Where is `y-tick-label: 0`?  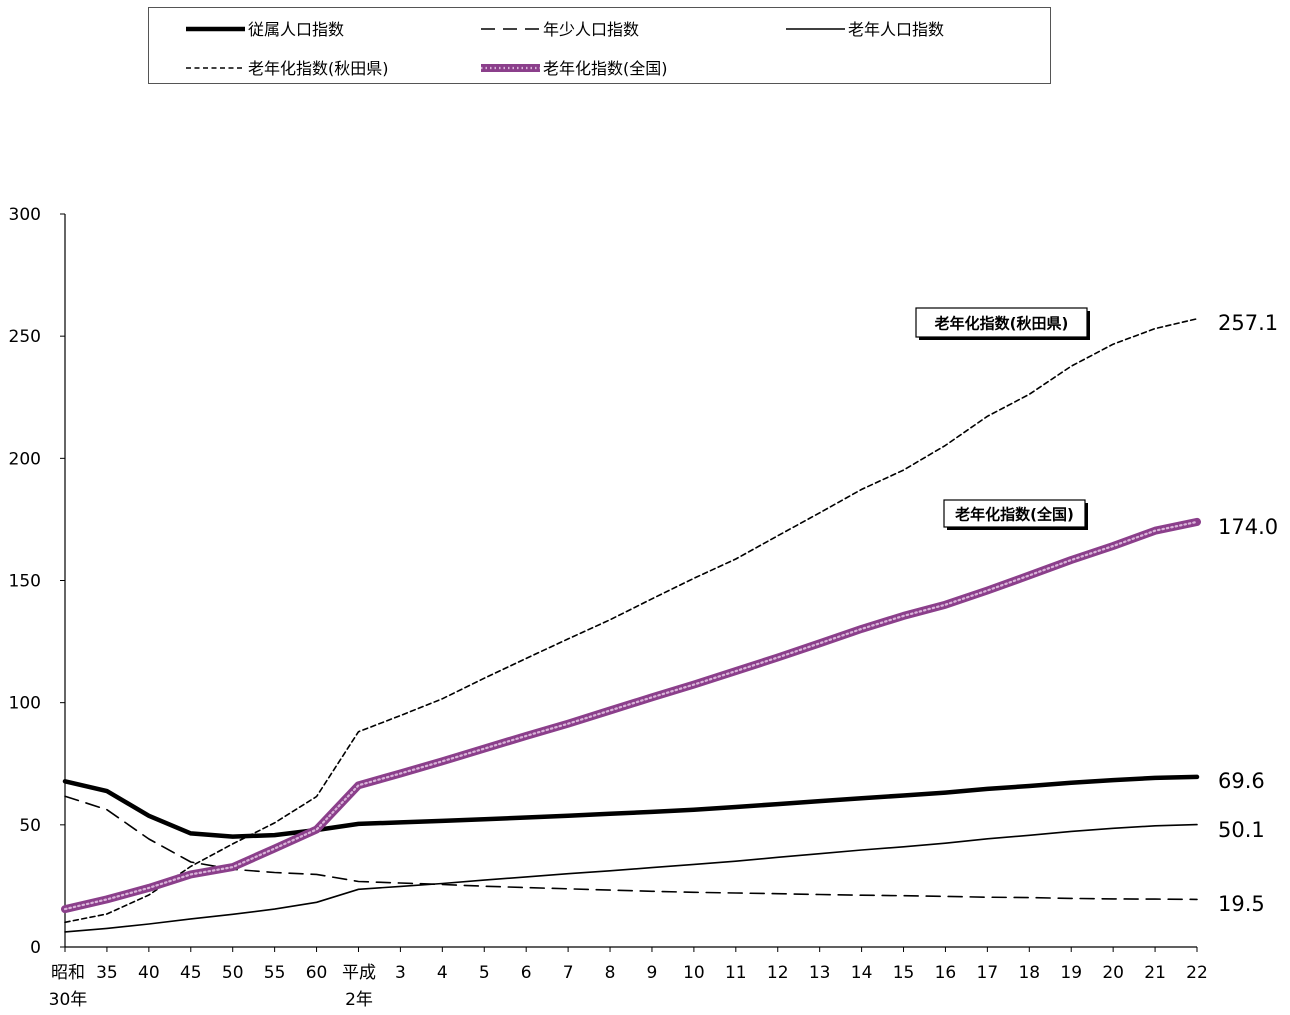
y-tick-label: 0 is located at coordinates (35, 948).